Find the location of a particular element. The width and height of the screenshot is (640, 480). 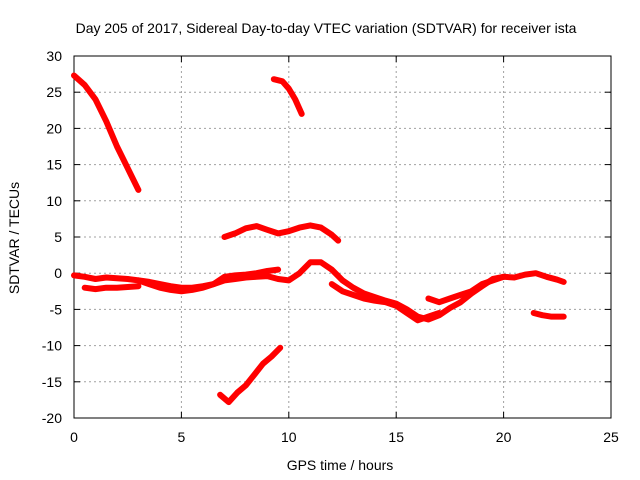

x-tick-label: 15 is located at coordinates (396, 437).